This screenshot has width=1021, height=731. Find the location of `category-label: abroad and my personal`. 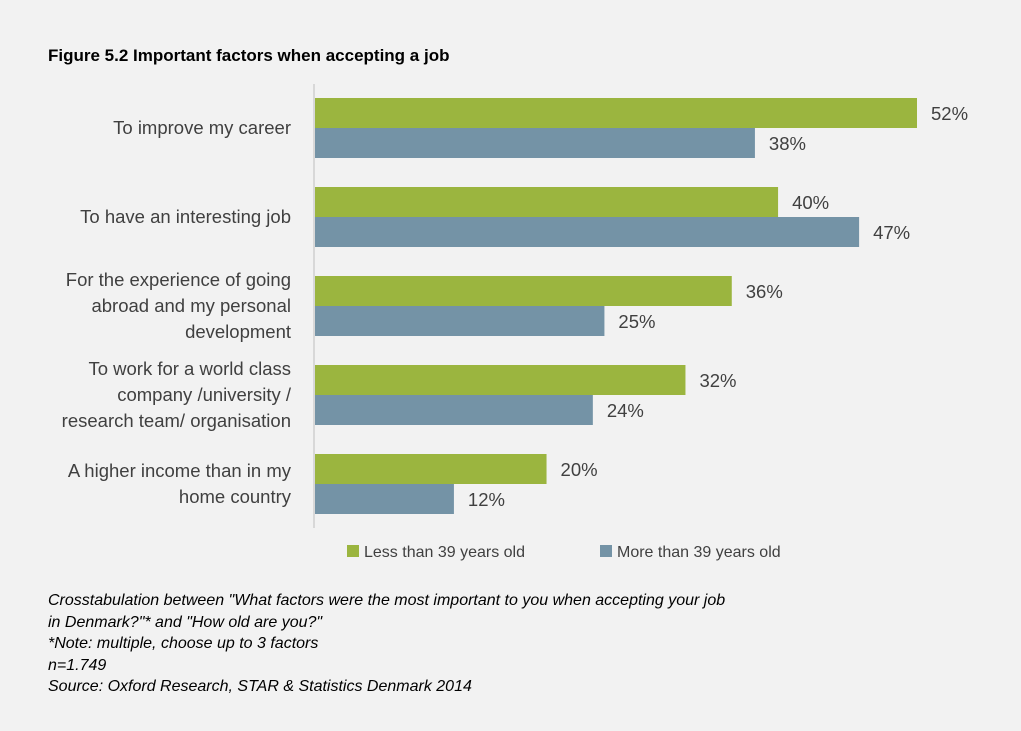

category-label: abroad and my personal is located at coordinates (191, 305).